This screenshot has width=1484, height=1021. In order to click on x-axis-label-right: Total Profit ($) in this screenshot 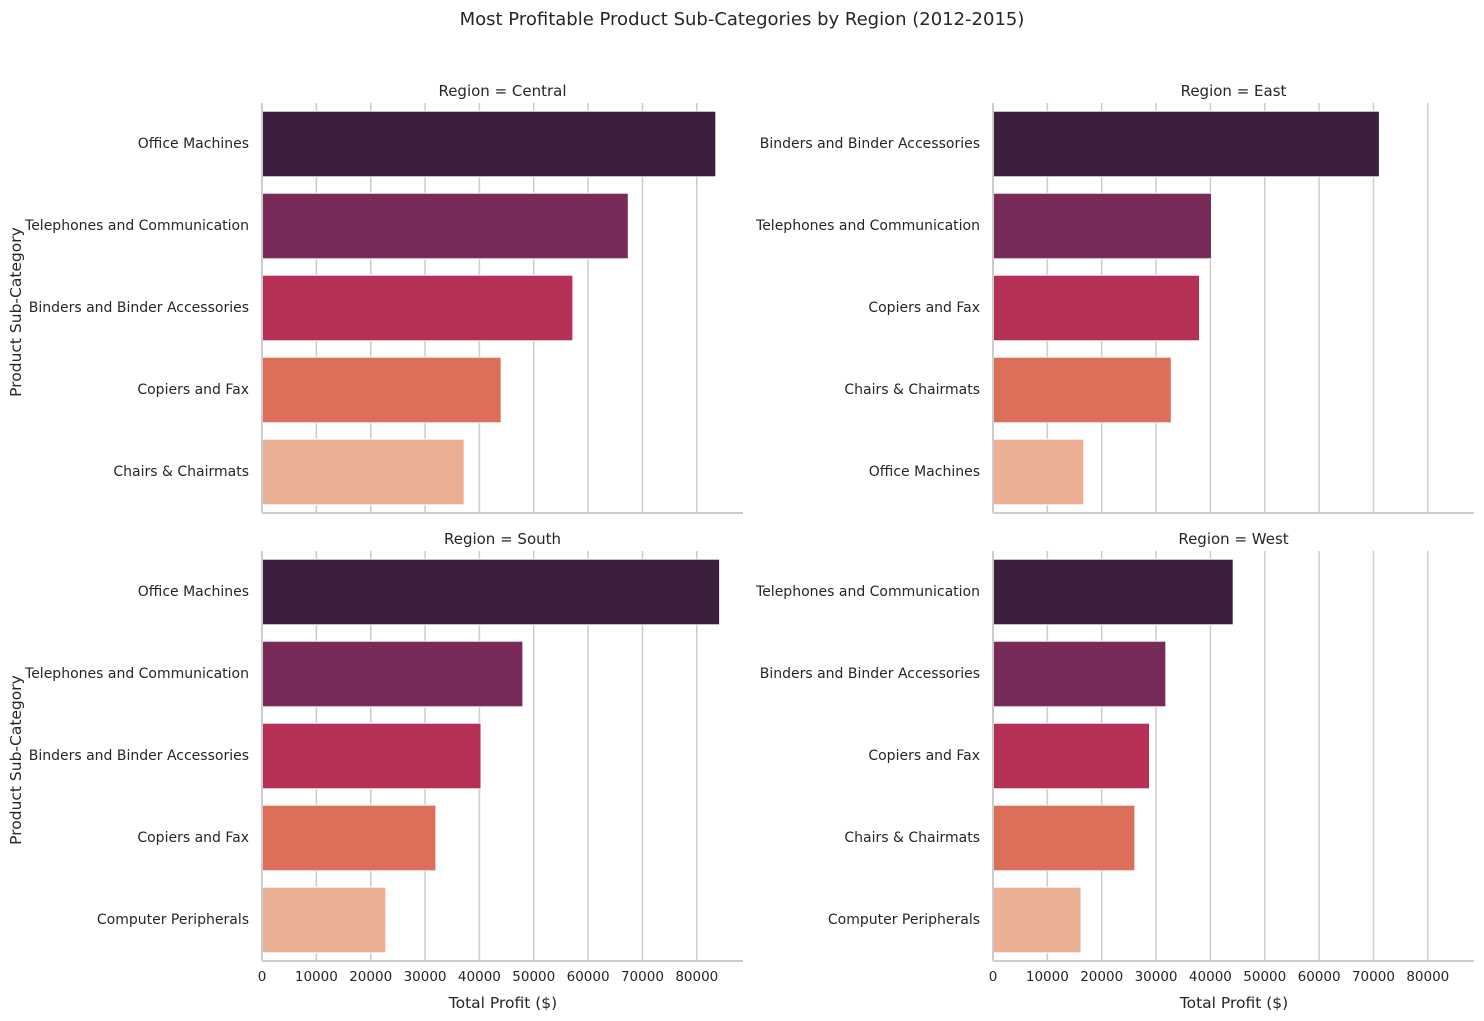, I will do `click(1233, 1003)`.